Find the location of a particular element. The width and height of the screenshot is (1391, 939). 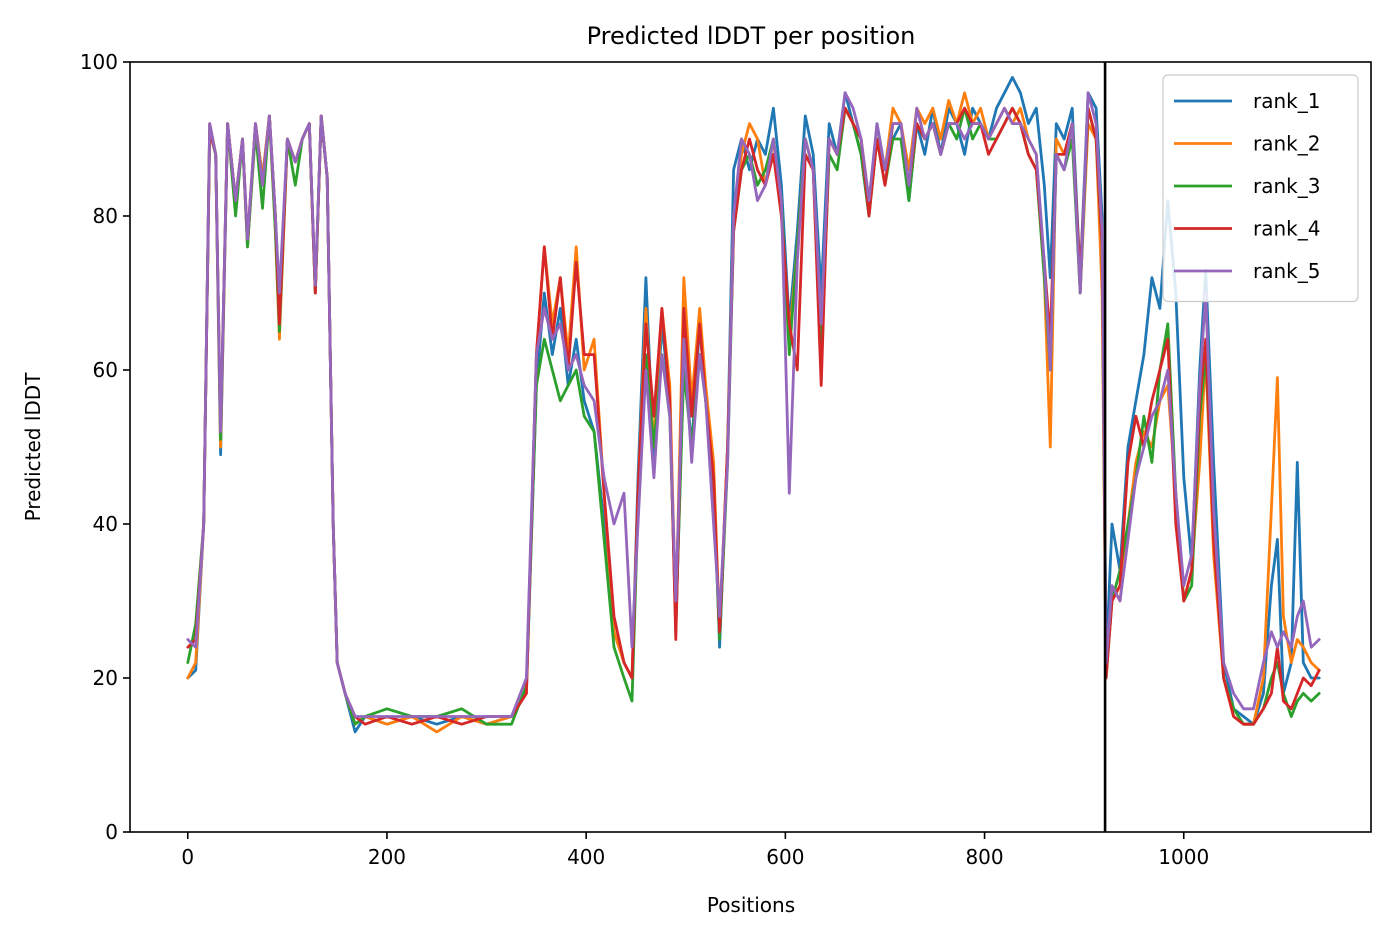

x-tick-label: 1000 is located at coordinates (1183, 857).